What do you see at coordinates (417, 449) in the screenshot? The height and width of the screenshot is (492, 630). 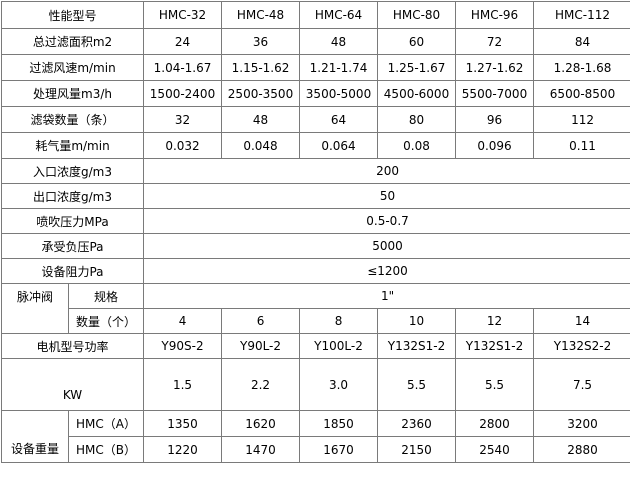 I see `cell: 2150` at bounding box center [417, 449].